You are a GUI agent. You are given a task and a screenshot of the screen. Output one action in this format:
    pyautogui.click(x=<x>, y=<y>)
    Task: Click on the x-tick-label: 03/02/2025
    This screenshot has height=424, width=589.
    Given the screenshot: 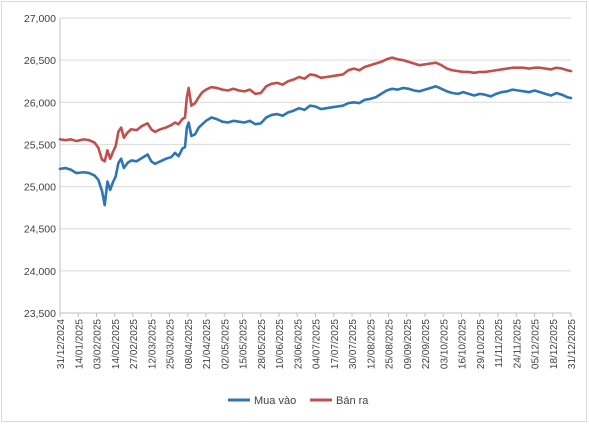 What is the action you would take?
    pyautogui.click(x=98, y=344)
    